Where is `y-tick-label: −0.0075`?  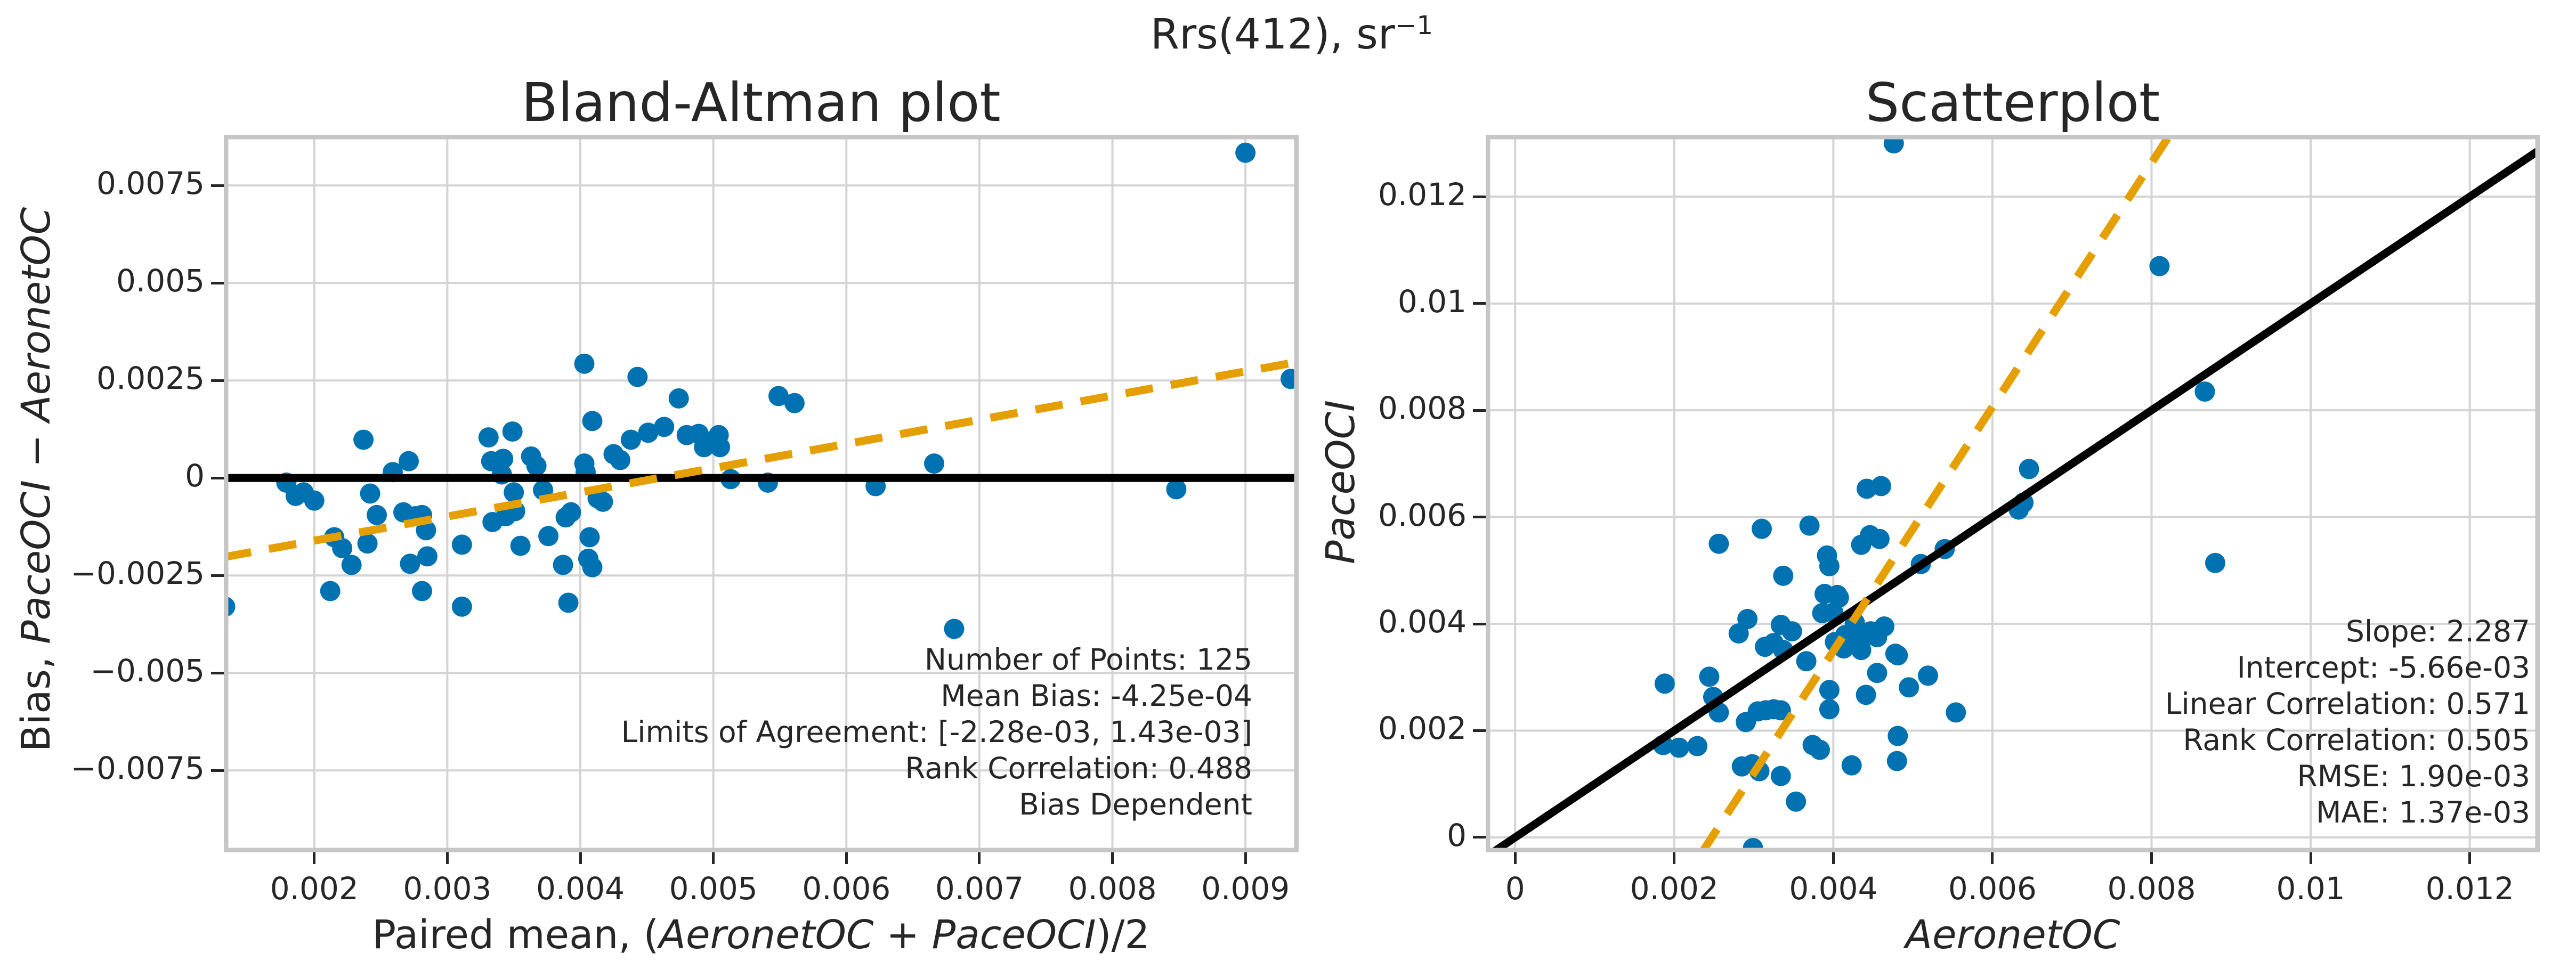
y-tick-label: −0.0075 is located at coordinates (137, 769).